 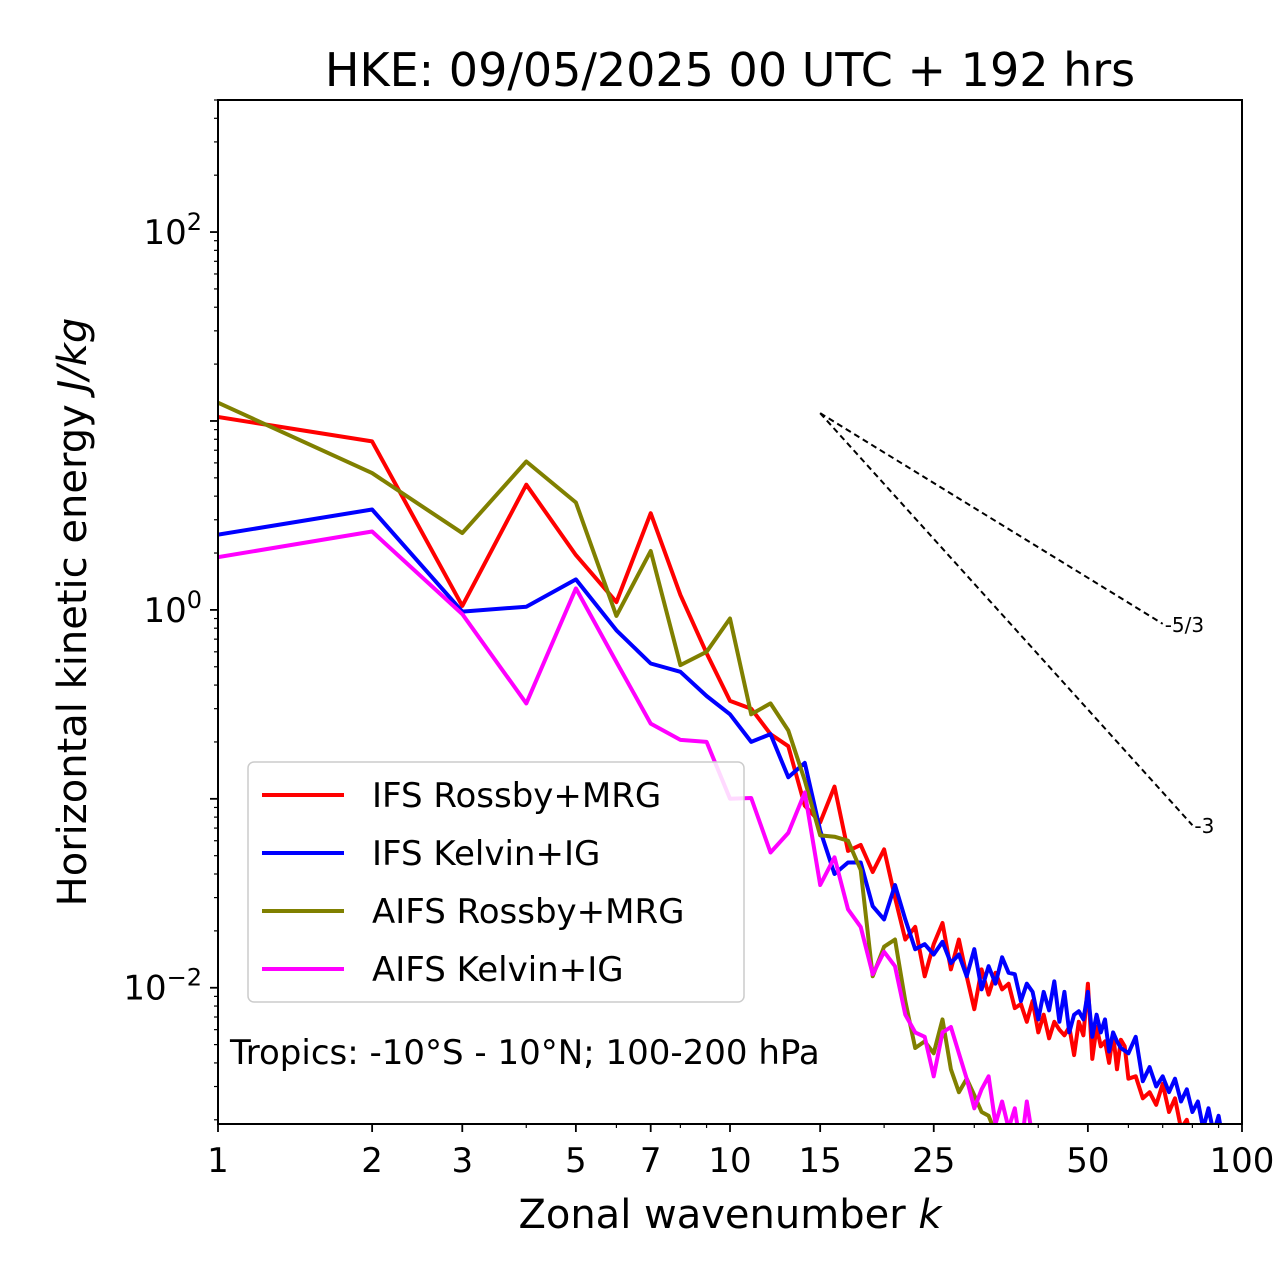 What do you see at coordinates (524, 1053) in the screenshot?
I see `region-annotation: Tropics: -10°S - 10°N; 100-200 hPa` at bounding box center [524, 1053].